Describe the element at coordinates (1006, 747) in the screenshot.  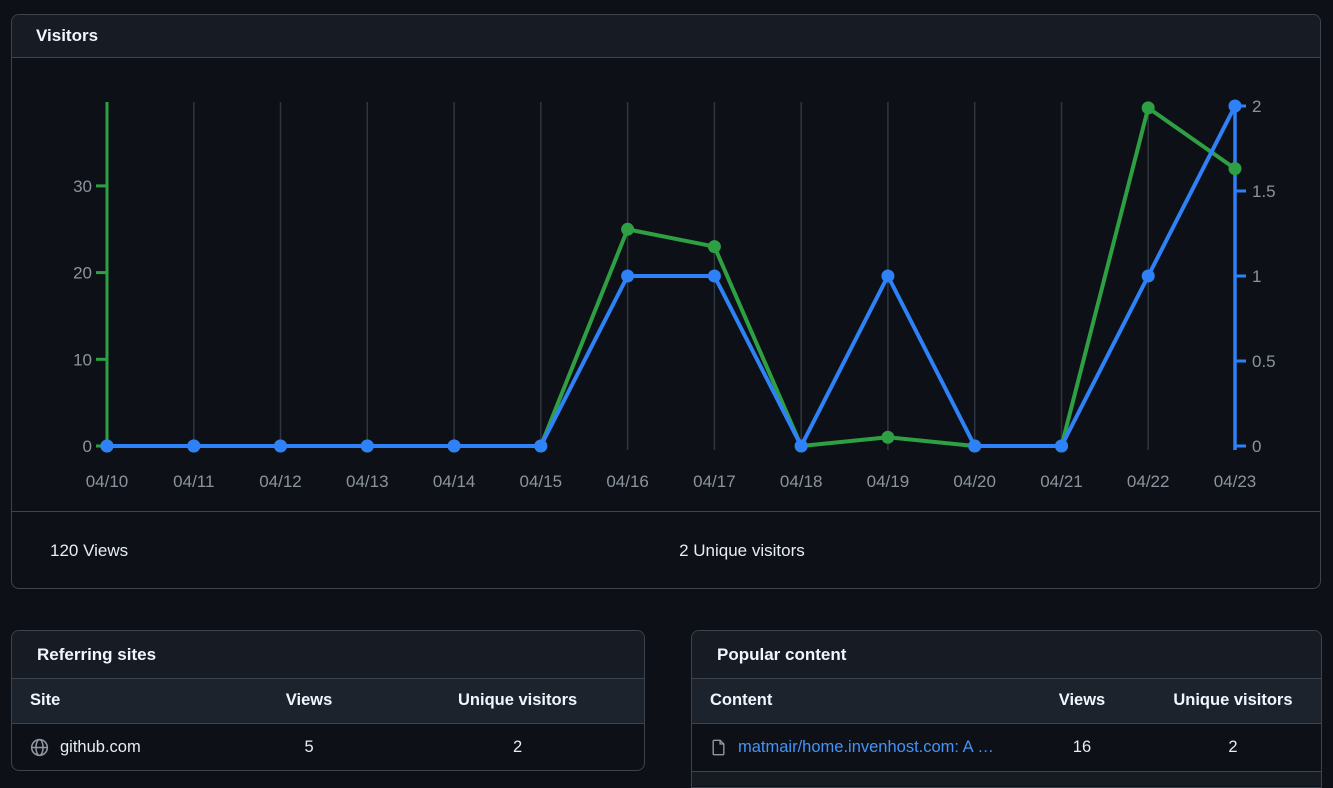
I see `table-row: matmair/home.invenhost.com: A … 16 2` at that location.